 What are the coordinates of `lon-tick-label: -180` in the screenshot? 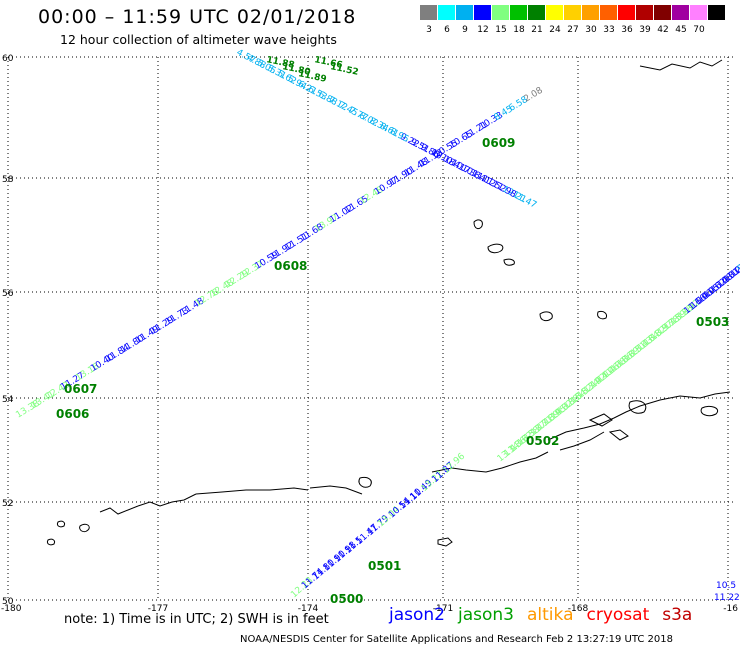 It's located at (11, 609).